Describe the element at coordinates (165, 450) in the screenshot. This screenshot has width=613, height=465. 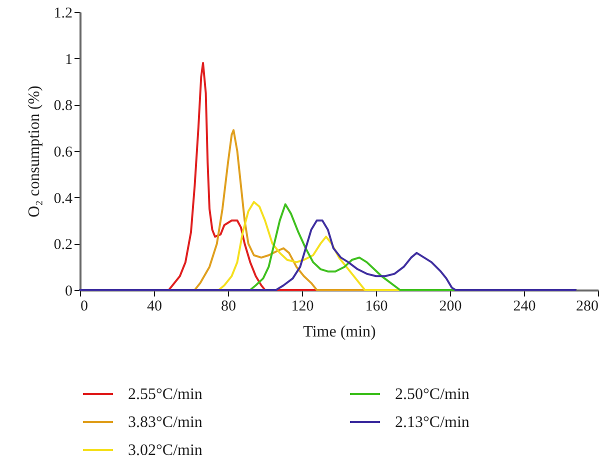
I see `legend-label: 3.02°C/min` at that location.